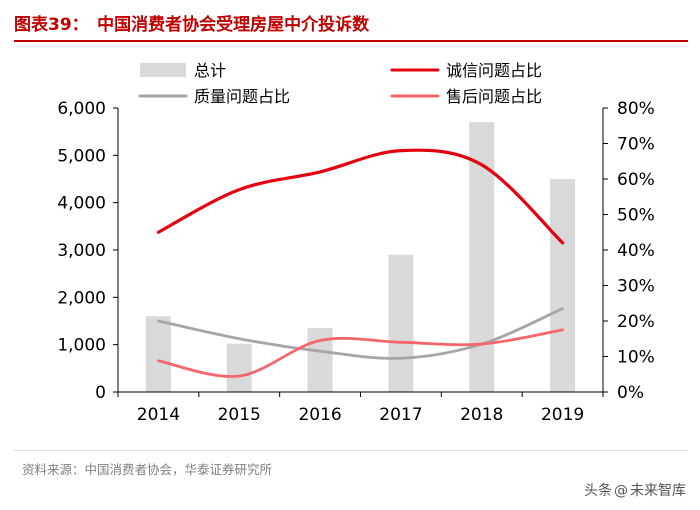 Image resolution: width=700 pixels, height=510 pixels. I want to click on line-after-sales, so click(360, 353).